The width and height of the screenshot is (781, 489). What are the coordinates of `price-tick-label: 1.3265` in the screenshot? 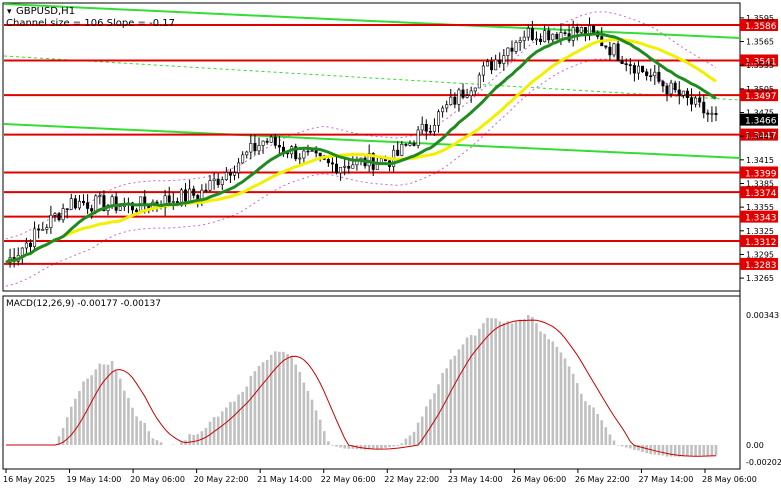 It's located at (760, 278).